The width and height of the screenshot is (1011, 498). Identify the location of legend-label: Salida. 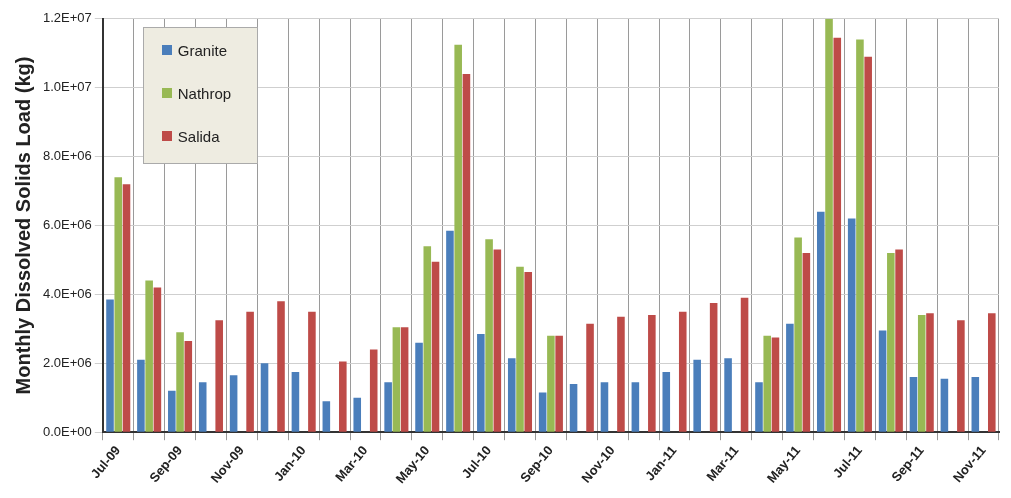
(198, 136).